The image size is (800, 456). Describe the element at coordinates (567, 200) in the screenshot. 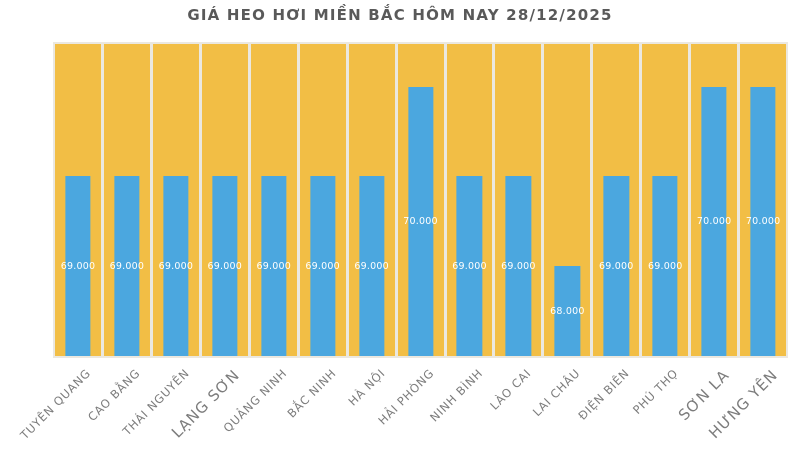

I see `category-column: 68.000` at that location.